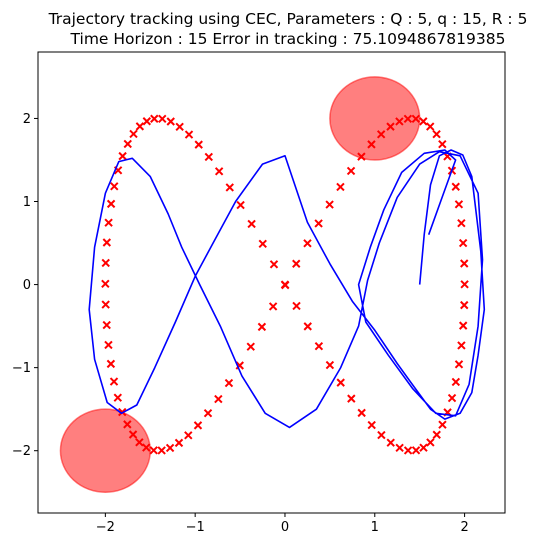  I want to click on y-tick-label: 2, so click(27, 119).